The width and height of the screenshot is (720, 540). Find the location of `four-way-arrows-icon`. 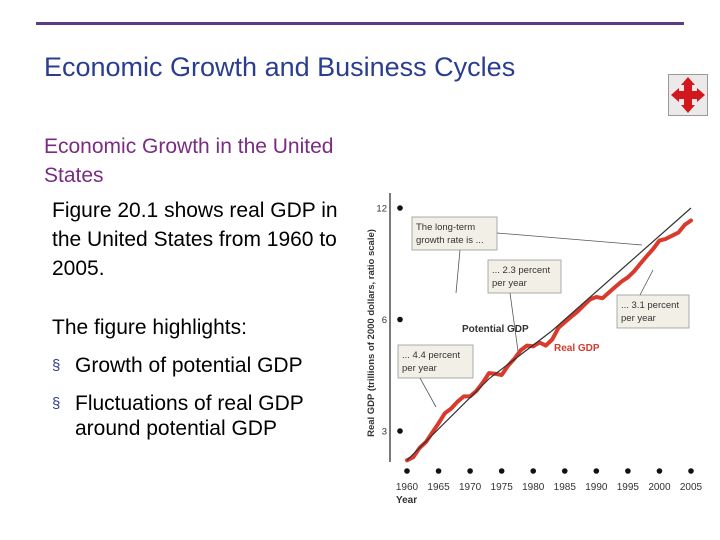

four-way-arrows-icon is located at coordinates (688, 95).